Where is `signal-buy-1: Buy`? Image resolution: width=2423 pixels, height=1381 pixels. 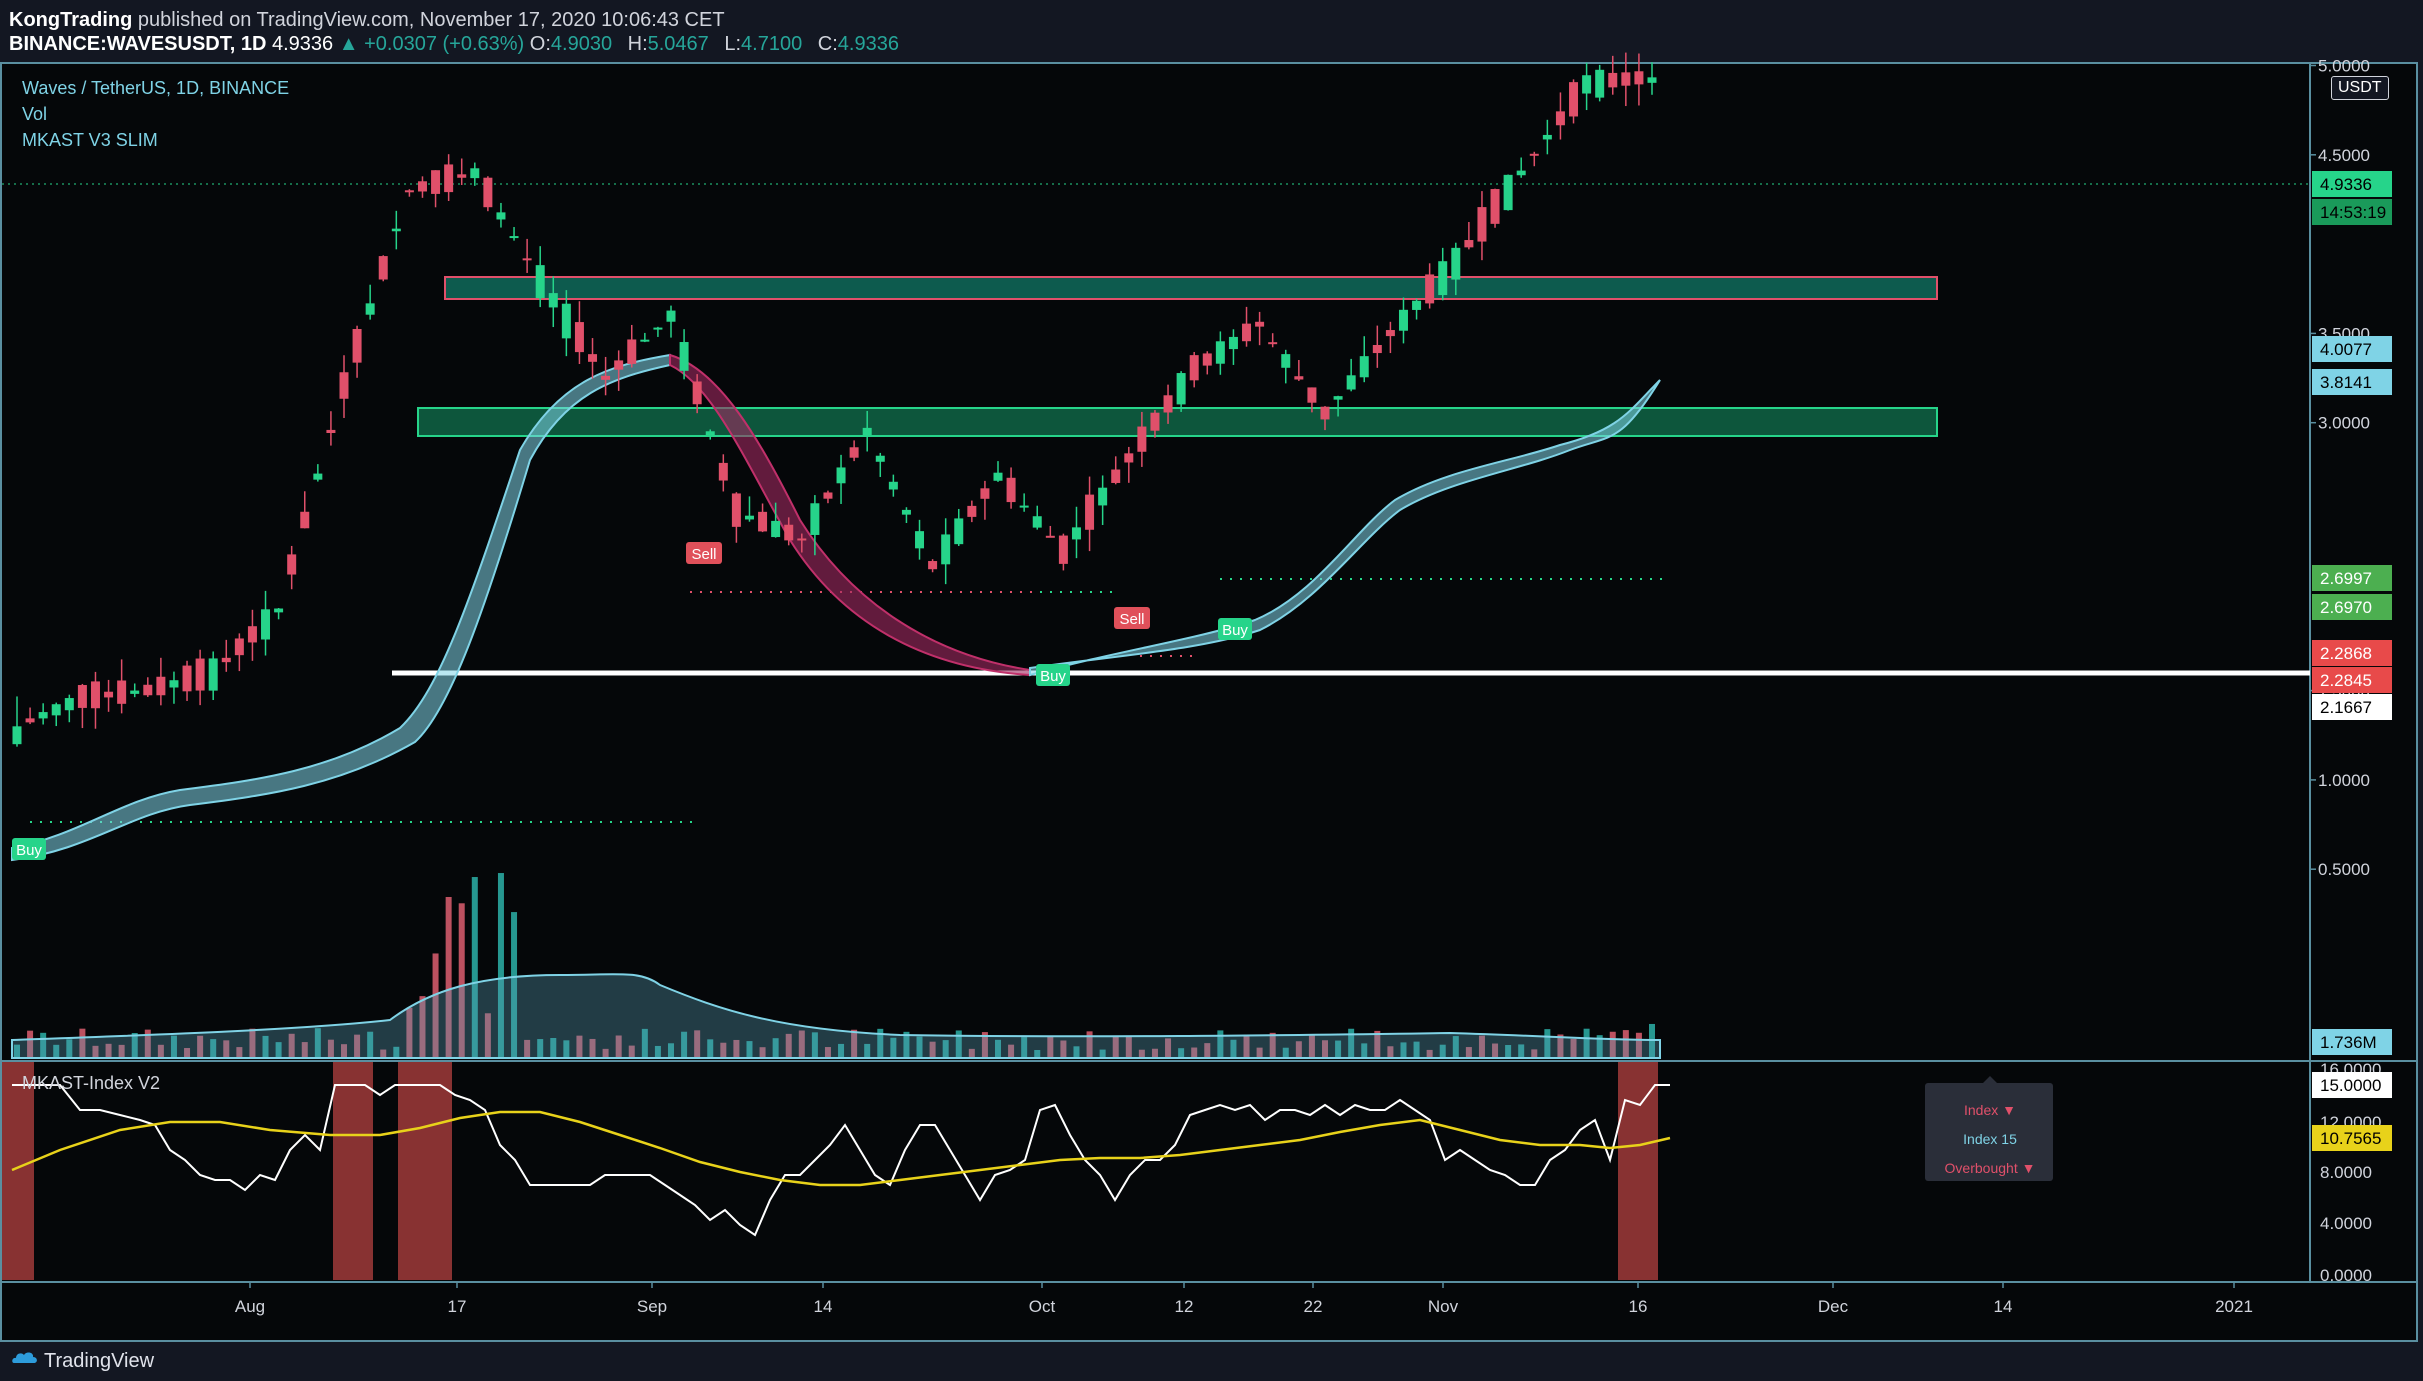 signal-buy-1: Buy is located at coordinates (29, 849).